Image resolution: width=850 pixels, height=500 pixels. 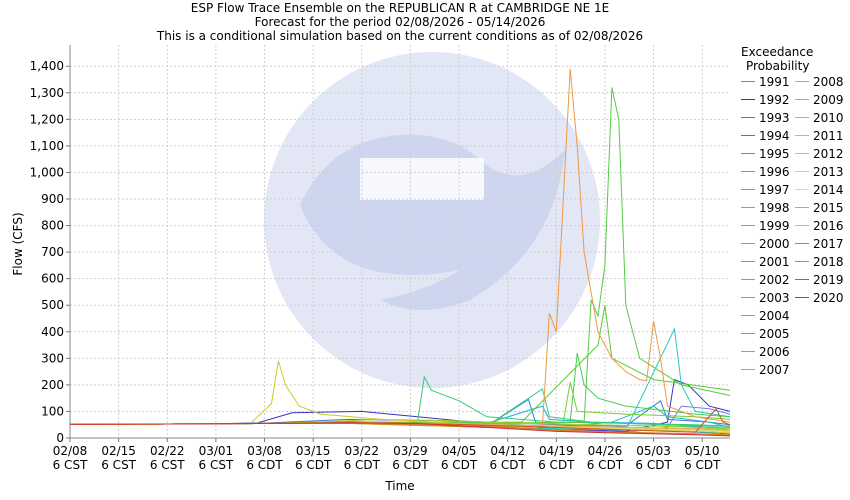 I want to click on legend-label: 2011, so click(x=828, y=136).